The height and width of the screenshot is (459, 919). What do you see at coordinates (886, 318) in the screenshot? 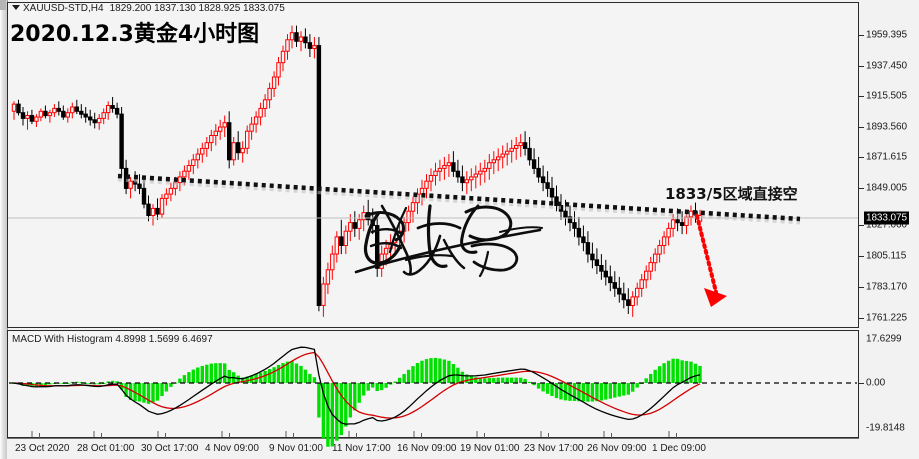
I see `price-axis-label: 1761.225` at bounding box center [886, 318].